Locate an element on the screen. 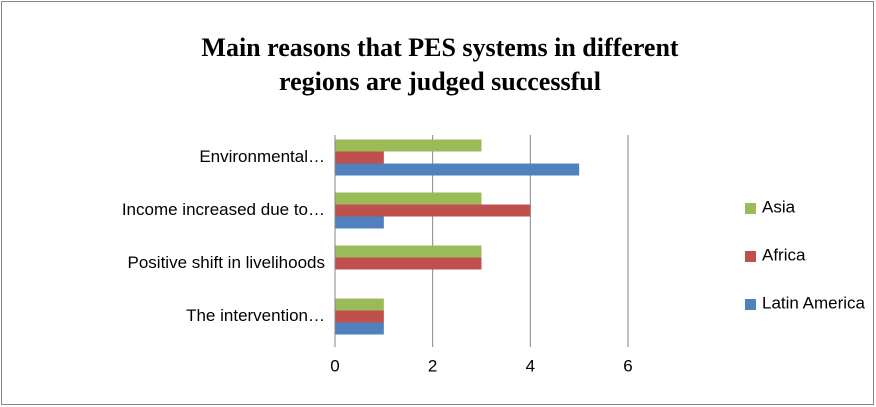 This screenshot has height=407, width=876. x-tick-label: 6 is located at coordinates (627, 365).